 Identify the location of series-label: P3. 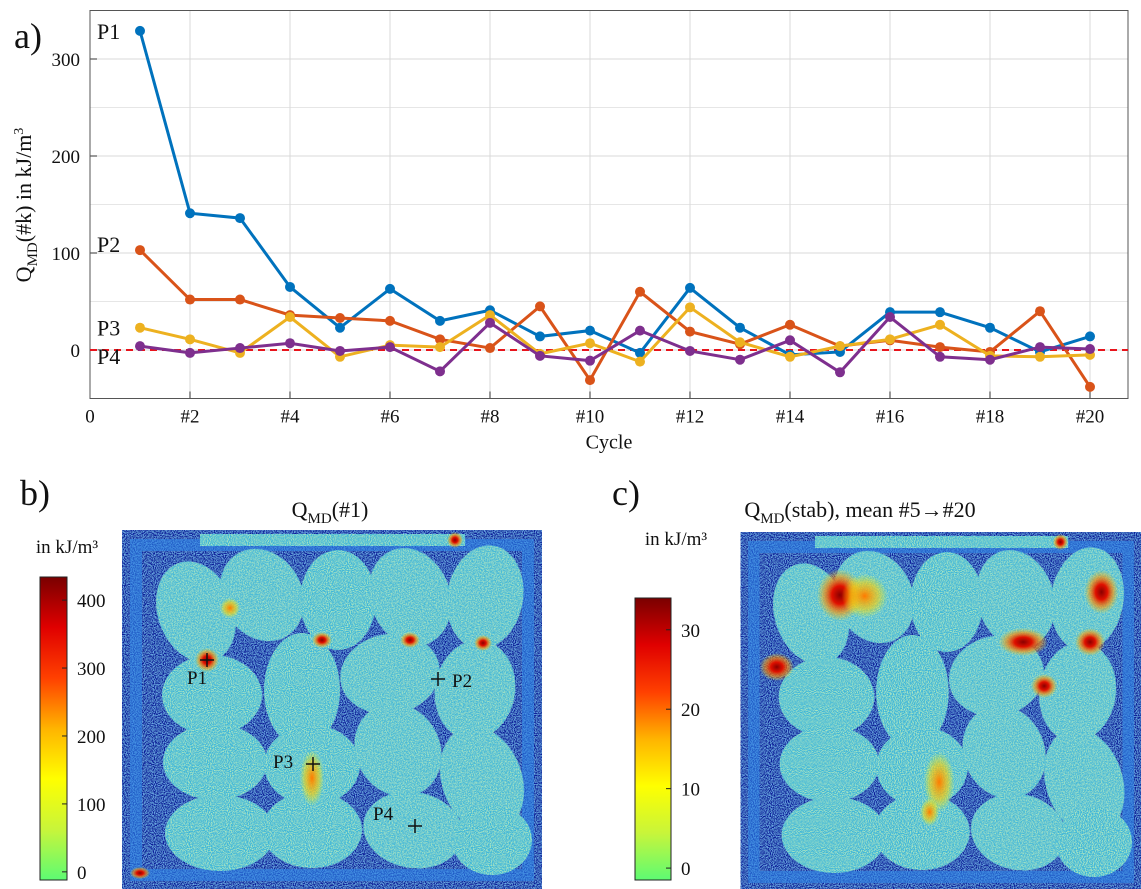
(108, 328).